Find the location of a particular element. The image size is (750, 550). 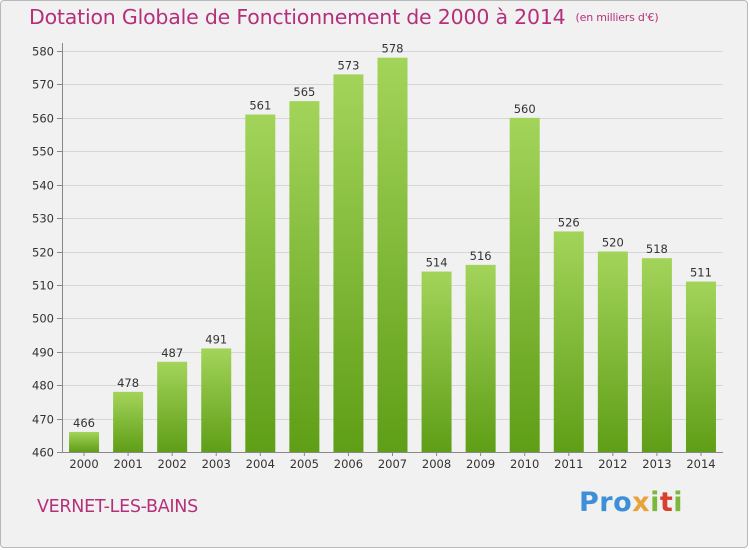

data-label-2014: 511 is located at coordinates (701, 273).